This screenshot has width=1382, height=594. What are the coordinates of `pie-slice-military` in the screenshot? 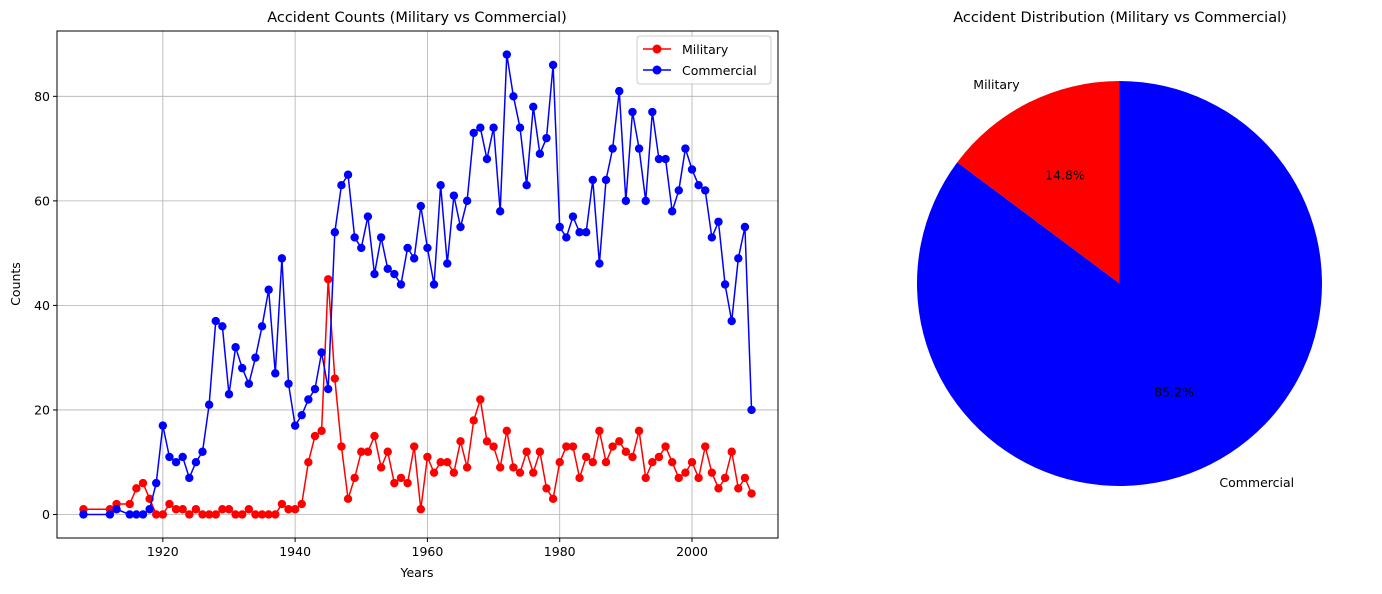 It's located at (1038, 182).